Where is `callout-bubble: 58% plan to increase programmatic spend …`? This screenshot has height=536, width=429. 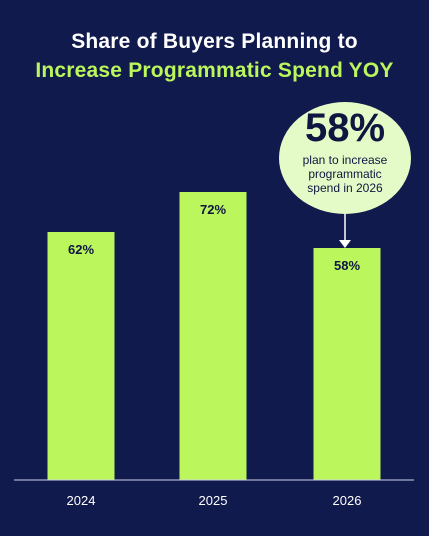
callout-bubble: 58% plan to increase programmatic spend … is located at coordinates (345, 158).